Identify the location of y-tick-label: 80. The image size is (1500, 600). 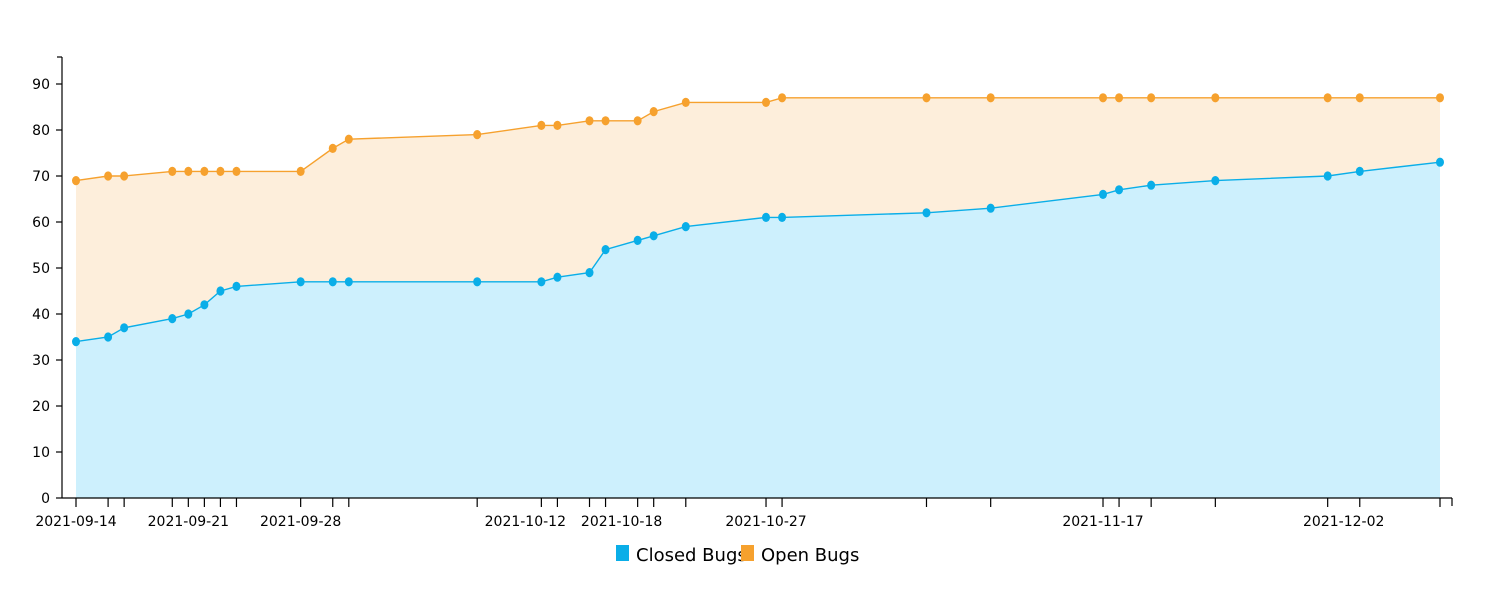
(41, 131).